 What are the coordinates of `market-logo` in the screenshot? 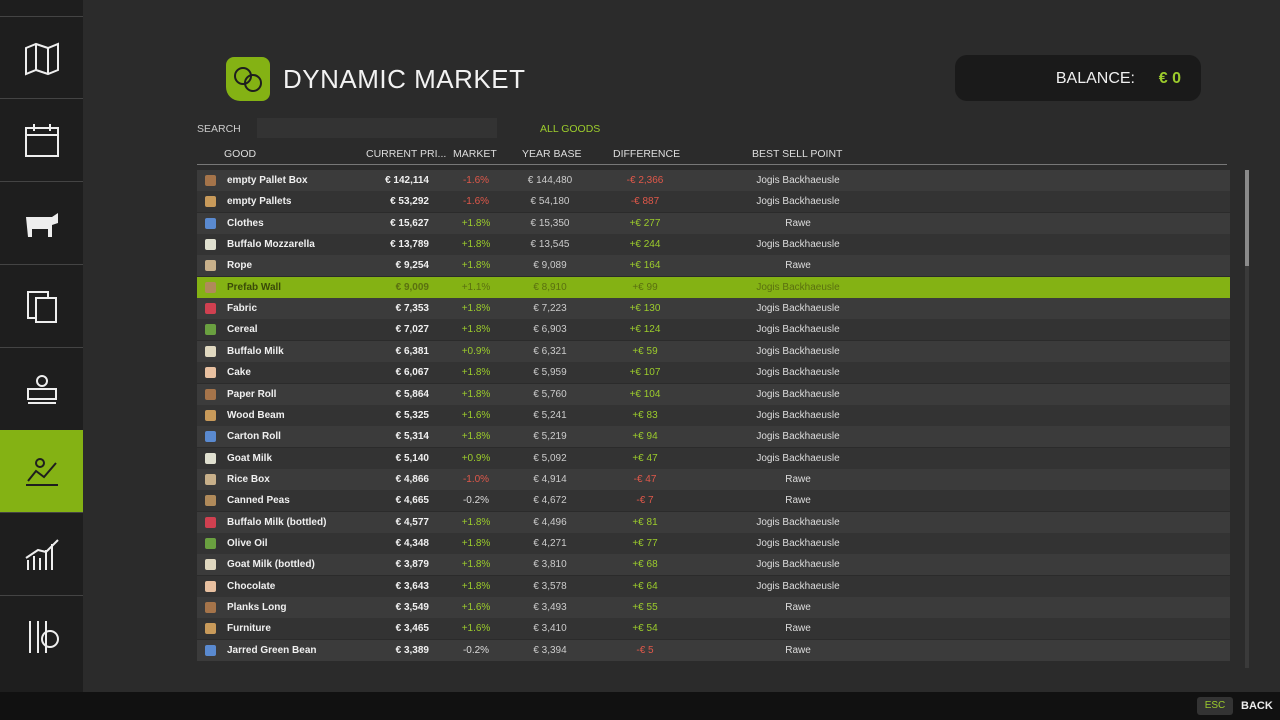 It's located at (248, 79).